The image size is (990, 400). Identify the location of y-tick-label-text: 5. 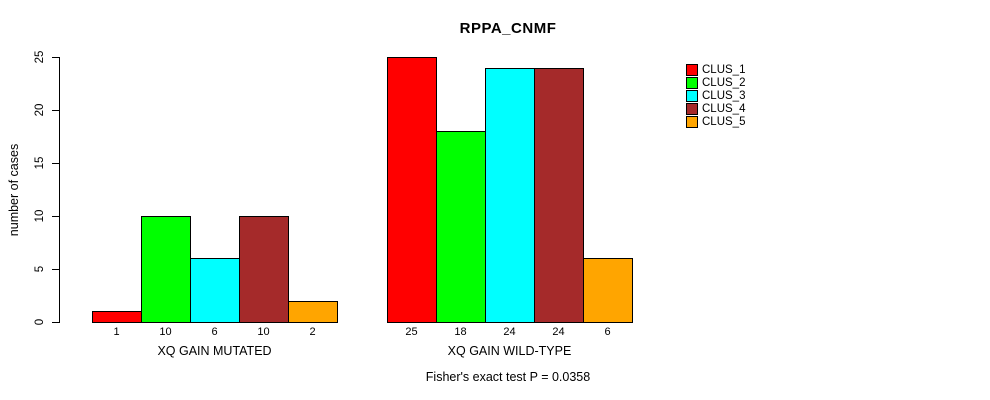
(40, 269).